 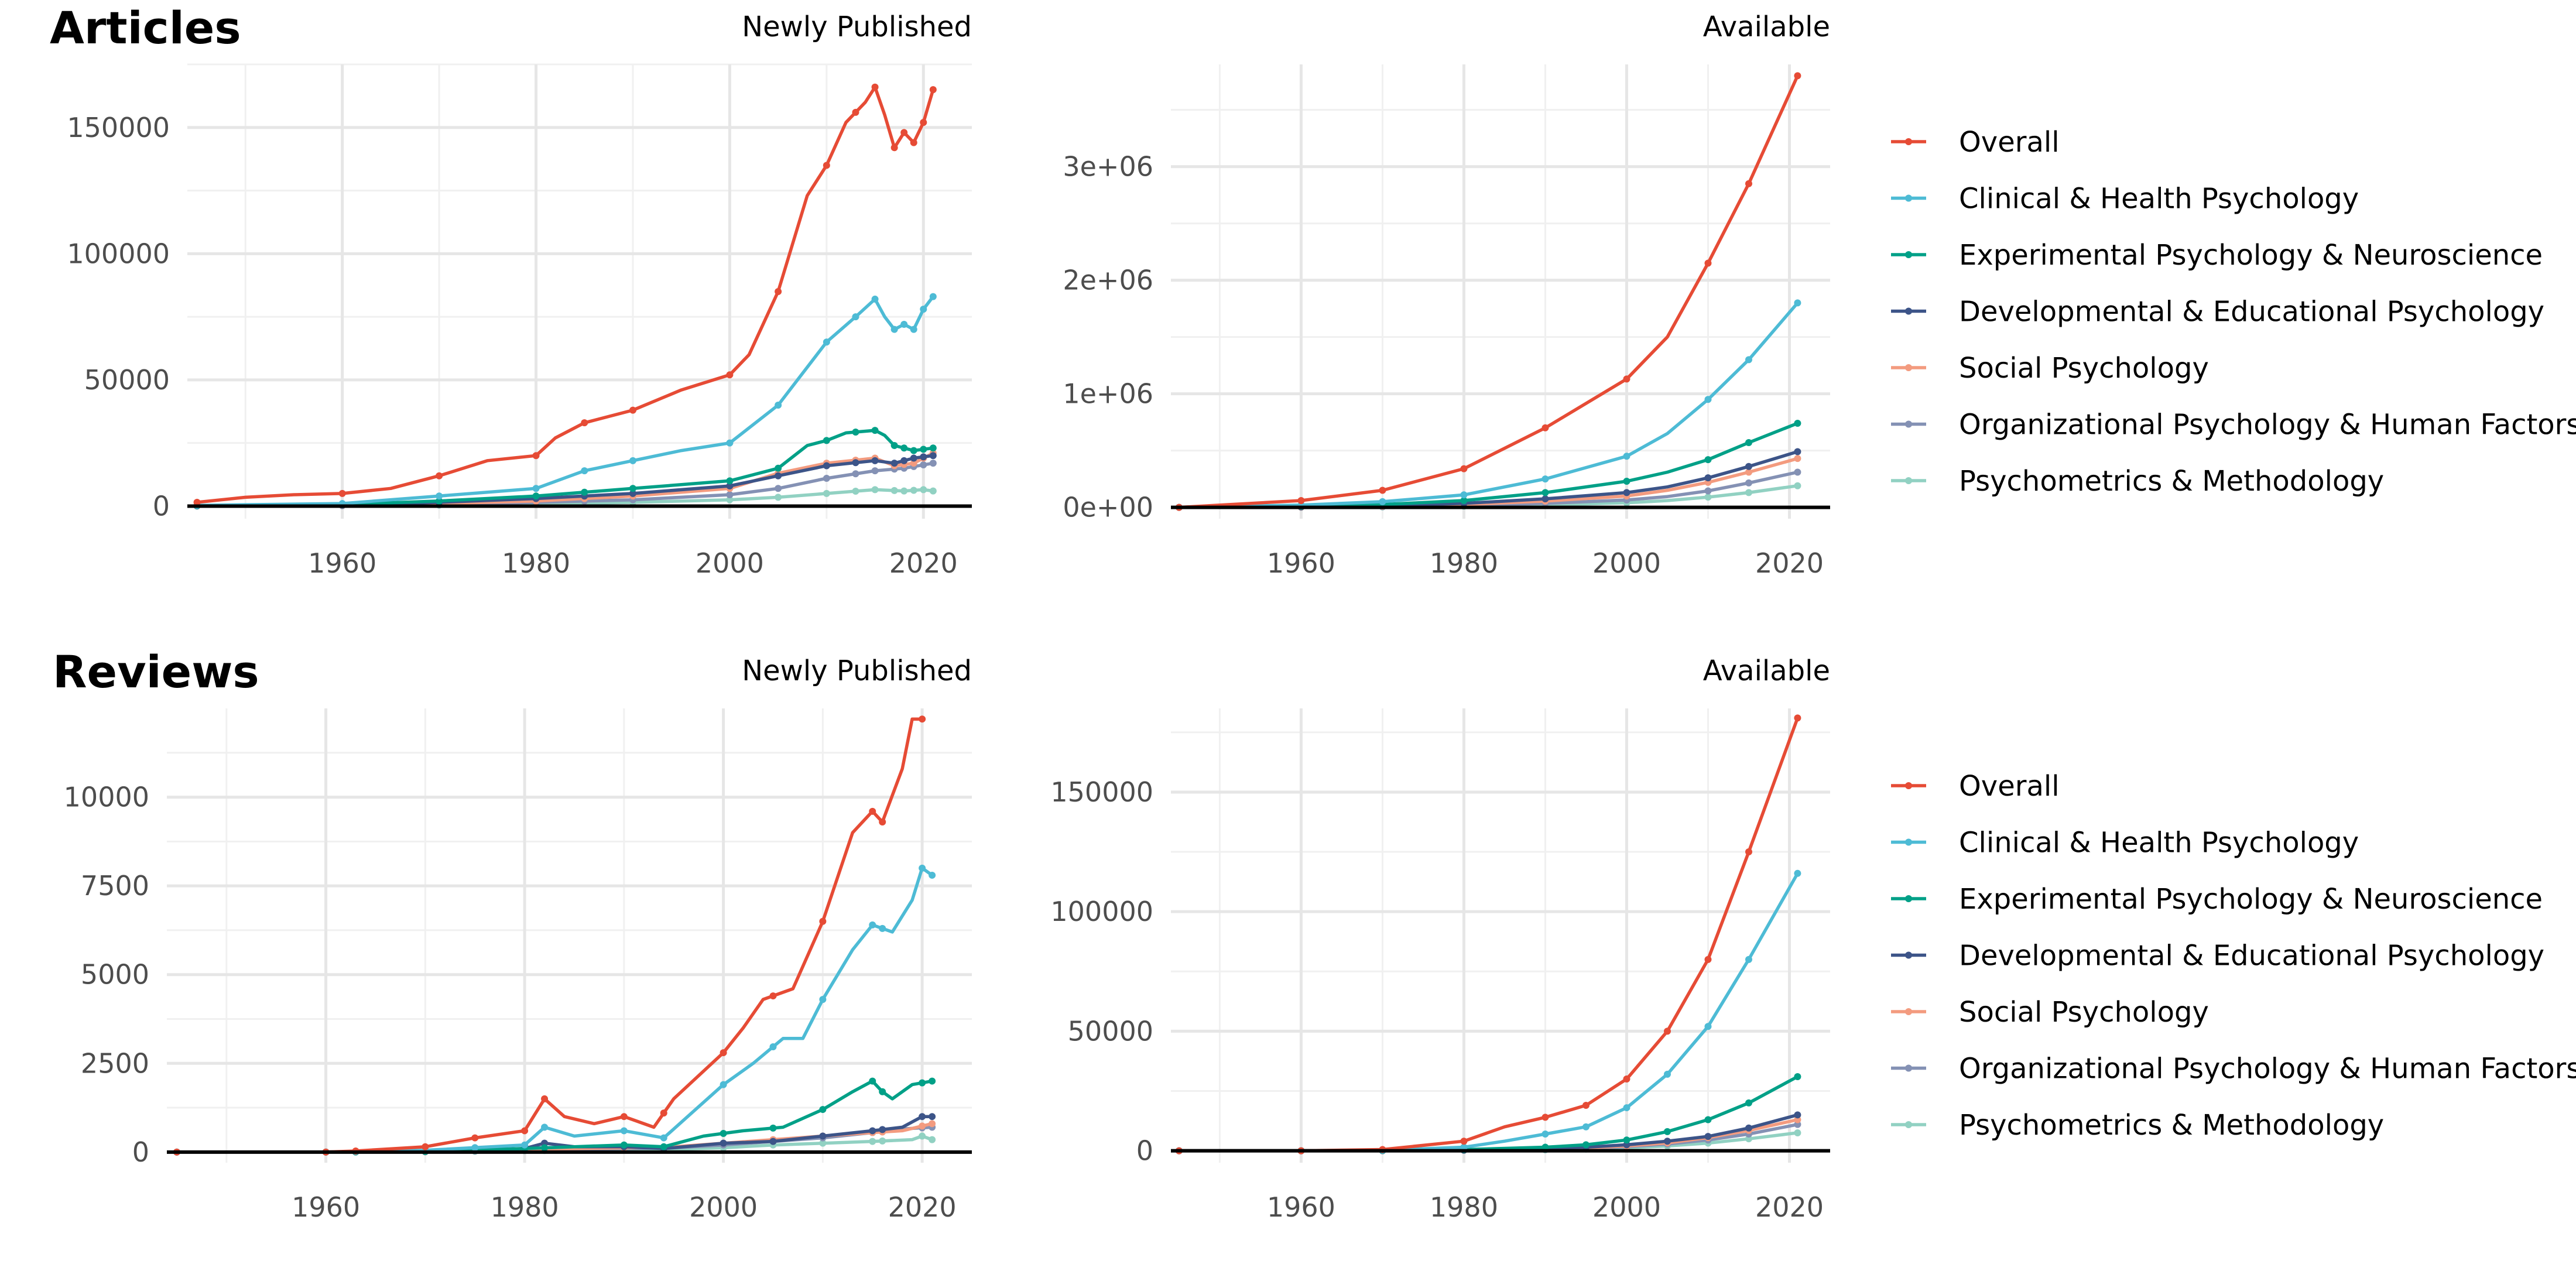 I want to click on row-title: Reviews, so click(x=156, y=672).